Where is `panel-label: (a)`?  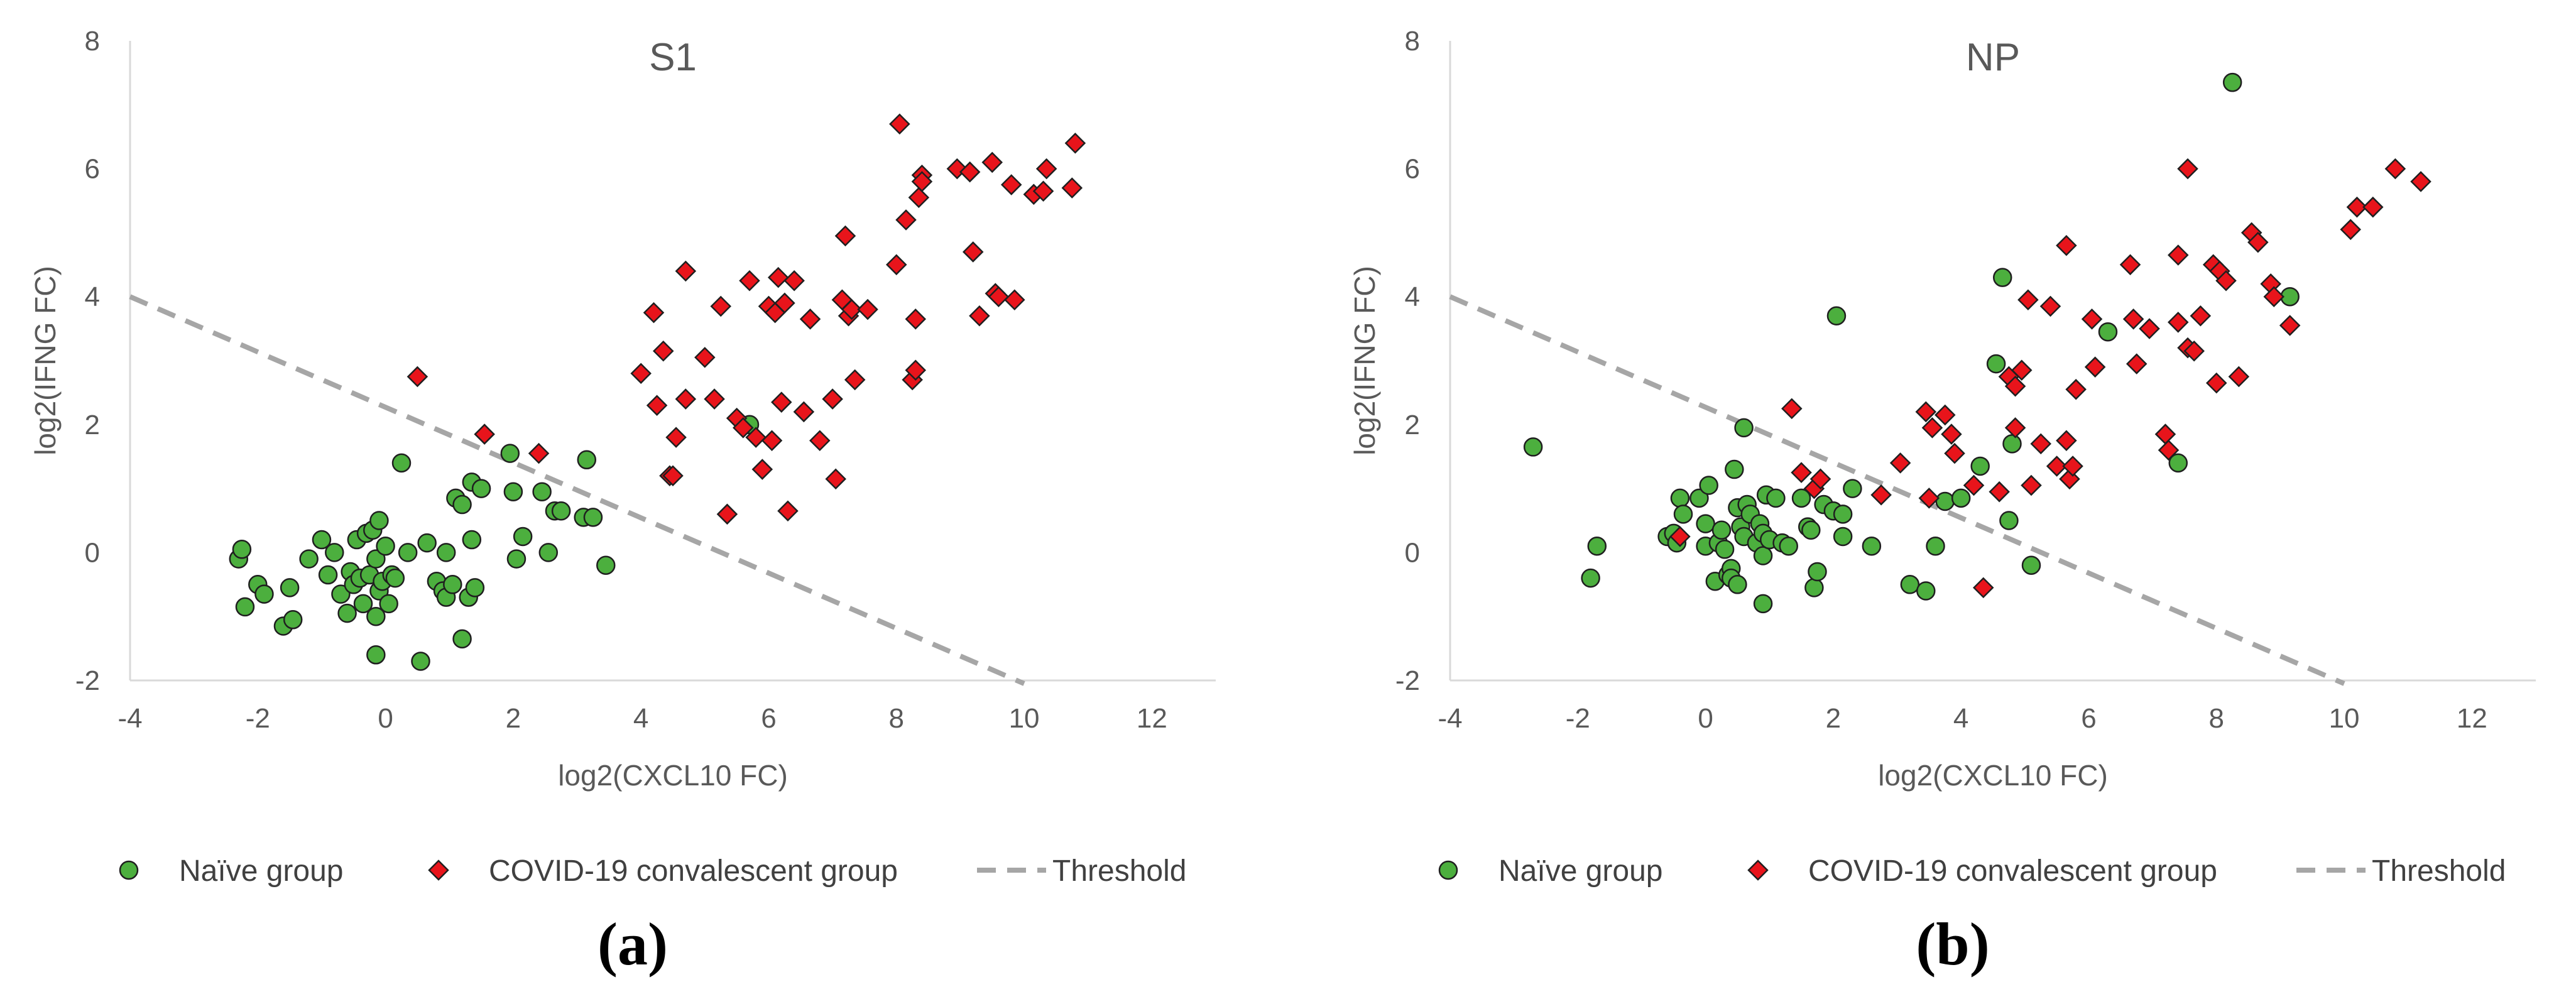 panel-label: (a) is located at coordinates (633, 944).